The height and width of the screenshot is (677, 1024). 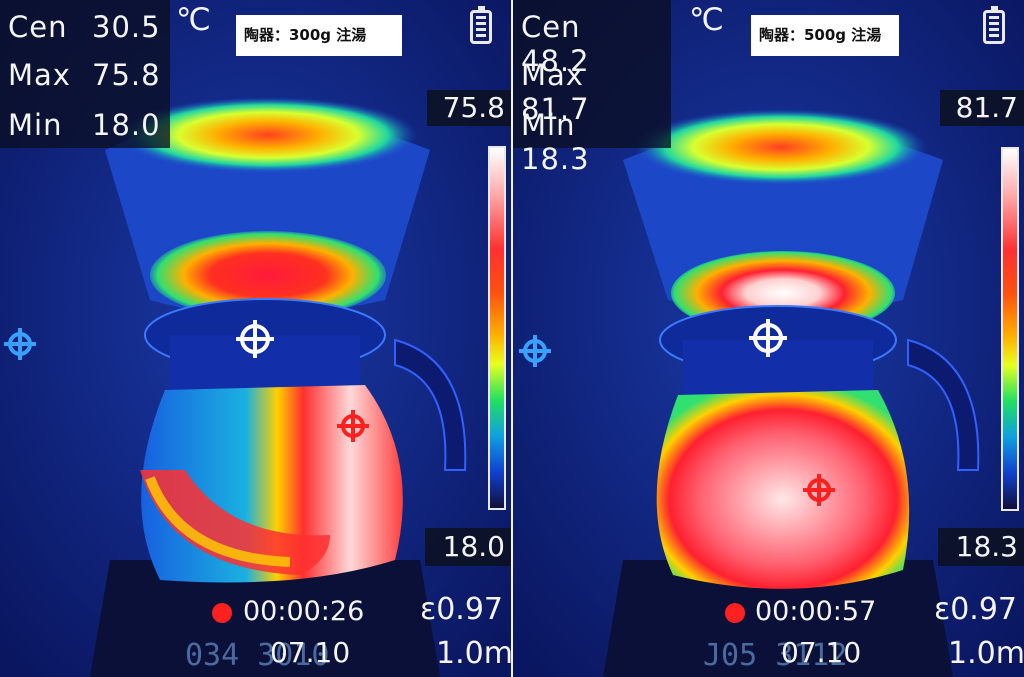 I want to click on min-row: Min 18.0, so click(x=84, y=125).